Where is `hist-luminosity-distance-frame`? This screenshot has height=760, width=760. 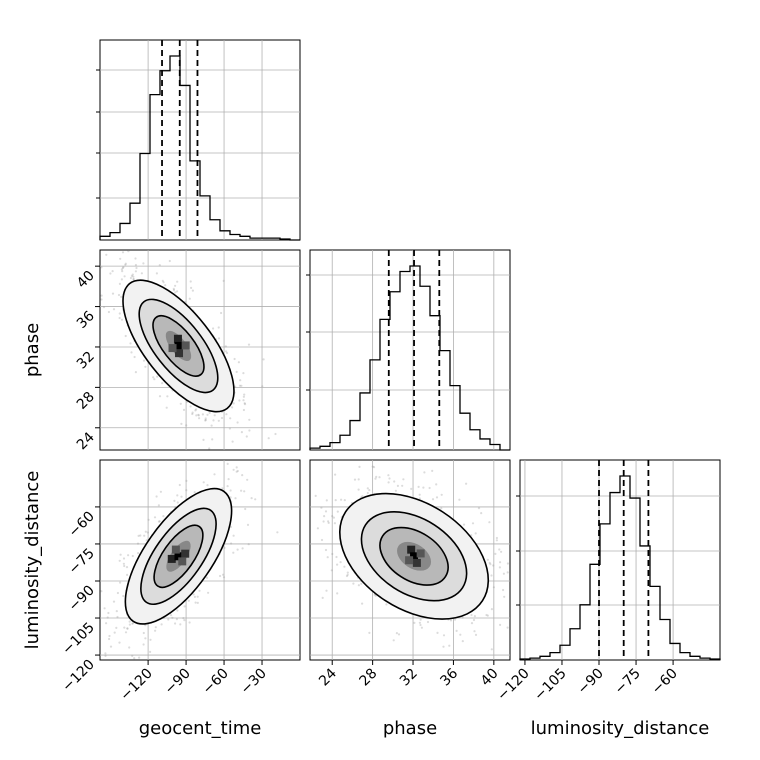
hist-luminosity-distance-frame is located at coordinates (620, 560).